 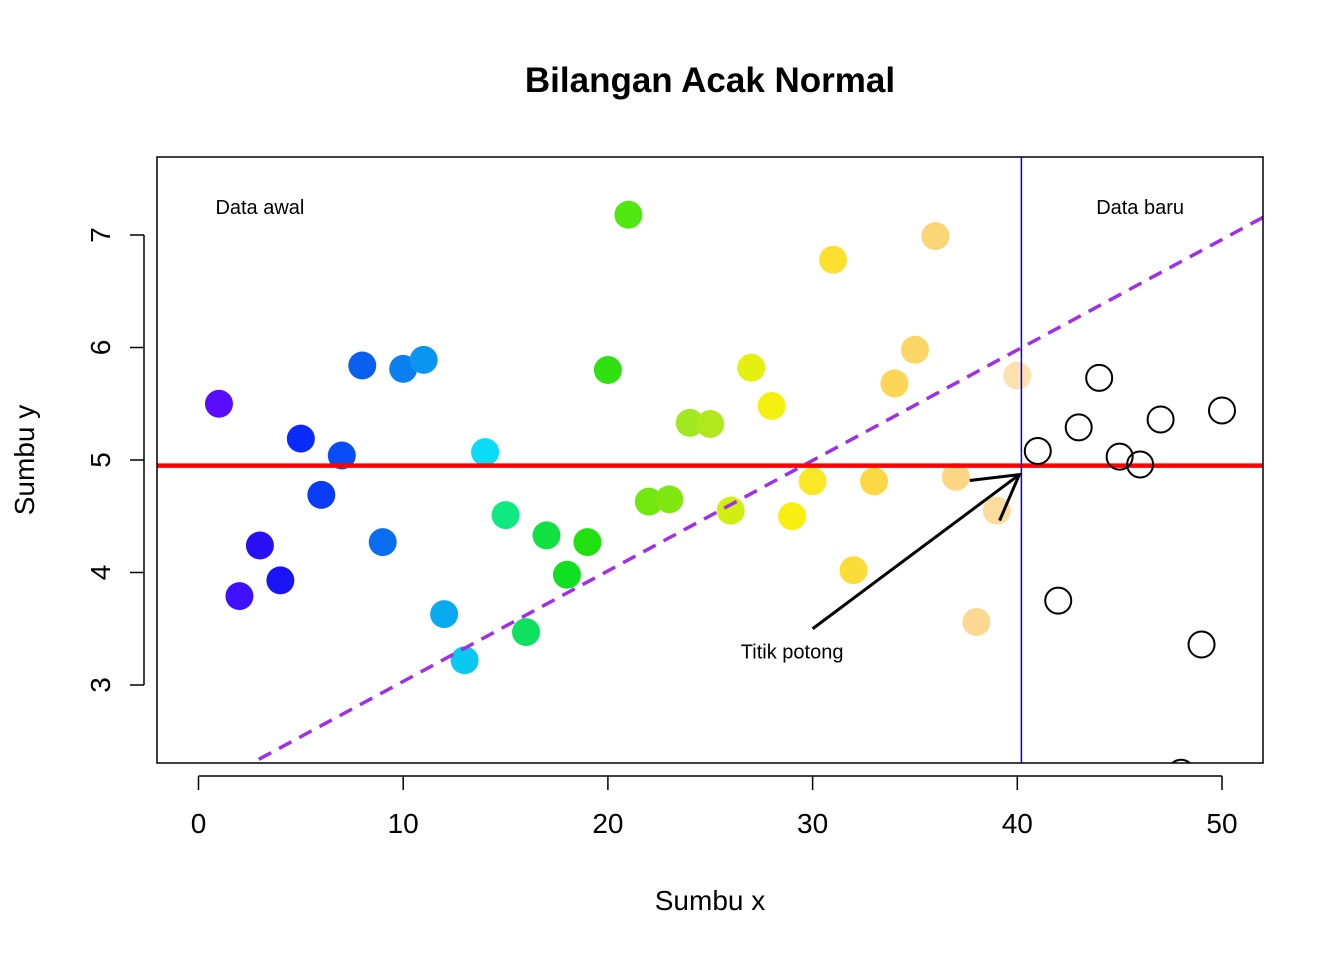 What do you see at coordinates (100, 573) in the screenshot?
I see `y-tick-label-4: 4` at bounding box center [100, 573].